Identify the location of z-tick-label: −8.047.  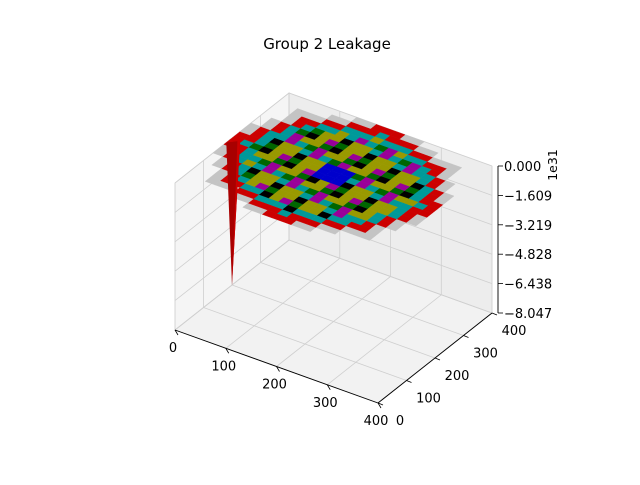
(528, 314).